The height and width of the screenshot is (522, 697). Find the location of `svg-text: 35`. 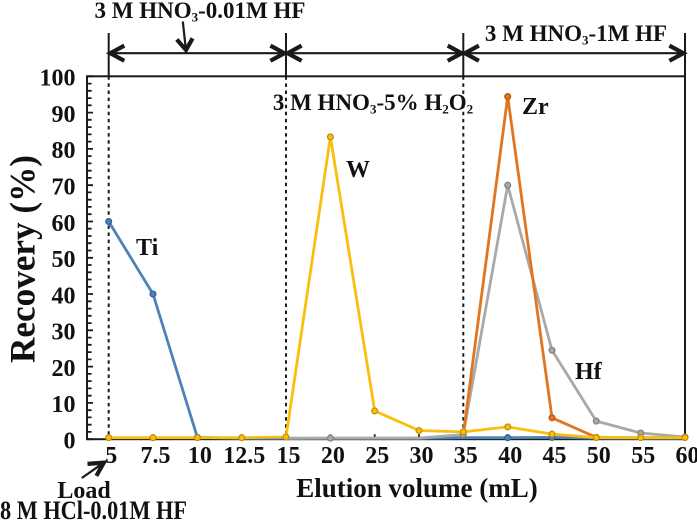

svg-text: 35 is located at coordinates (466, 456).